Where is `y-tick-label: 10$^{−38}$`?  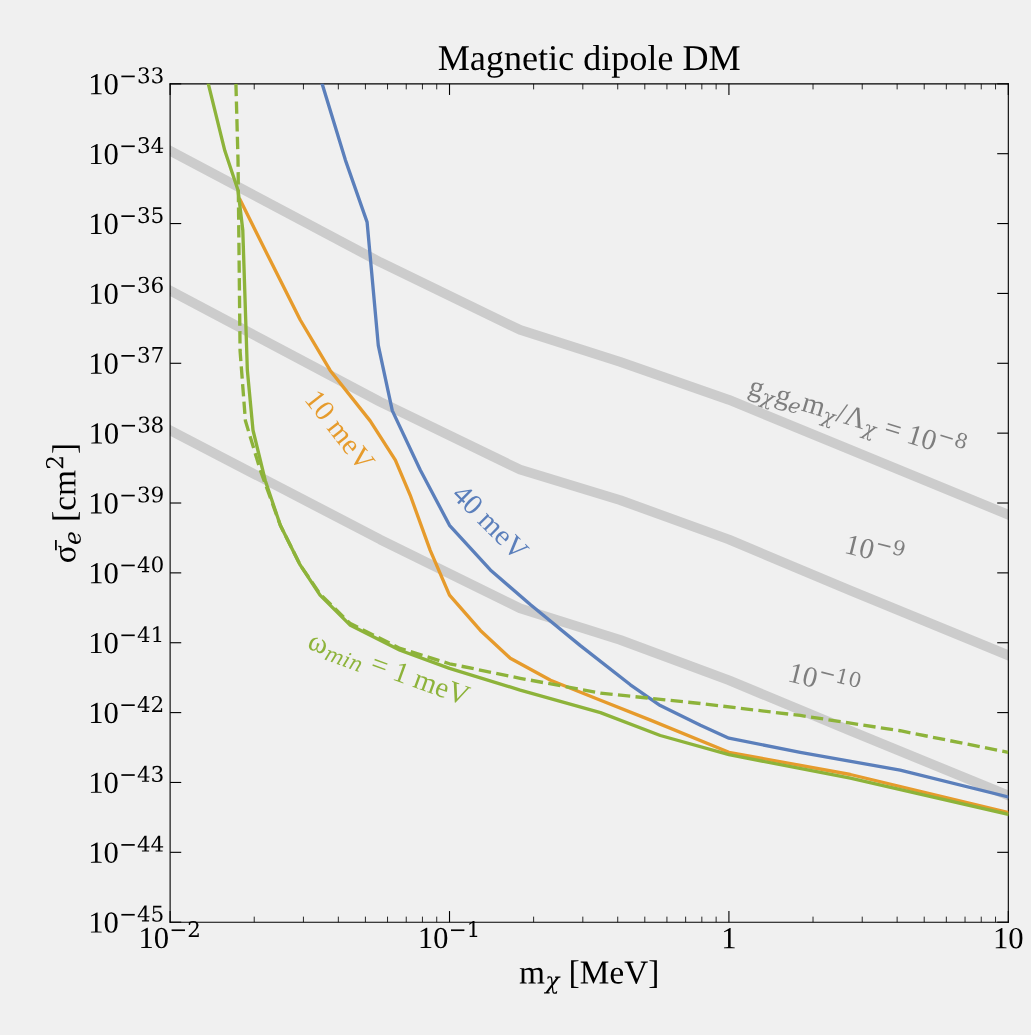
y-tick-label: 10$^{−38}$ is located at coordinates (127, 430).